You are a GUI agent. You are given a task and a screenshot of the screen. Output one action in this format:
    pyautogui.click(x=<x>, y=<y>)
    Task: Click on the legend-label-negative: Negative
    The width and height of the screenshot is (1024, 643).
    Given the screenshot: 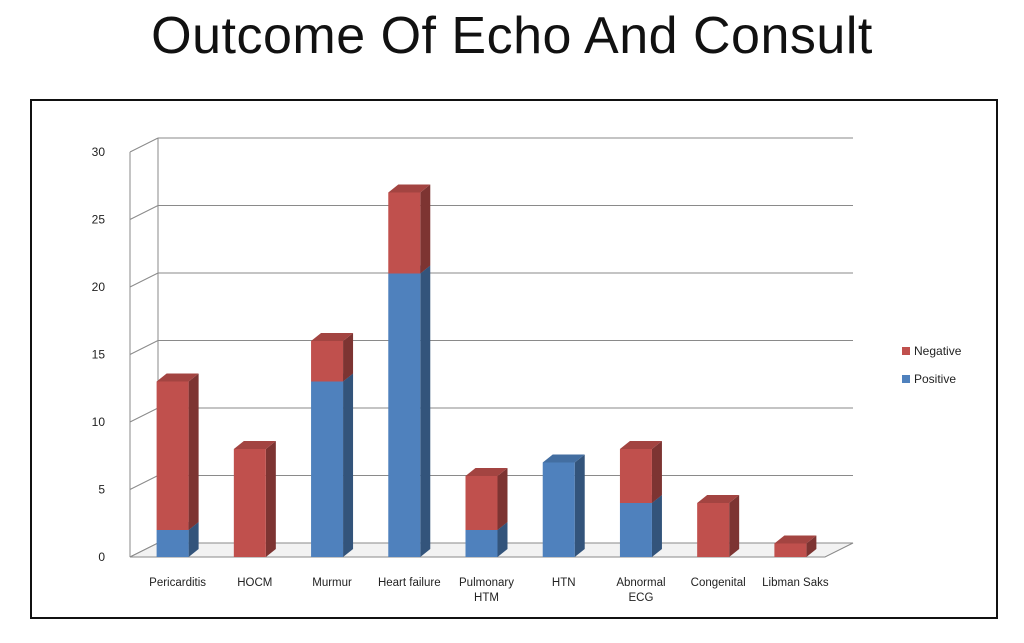 What is the action you would take?
    pyautogui.click(x=938, y=351)
    